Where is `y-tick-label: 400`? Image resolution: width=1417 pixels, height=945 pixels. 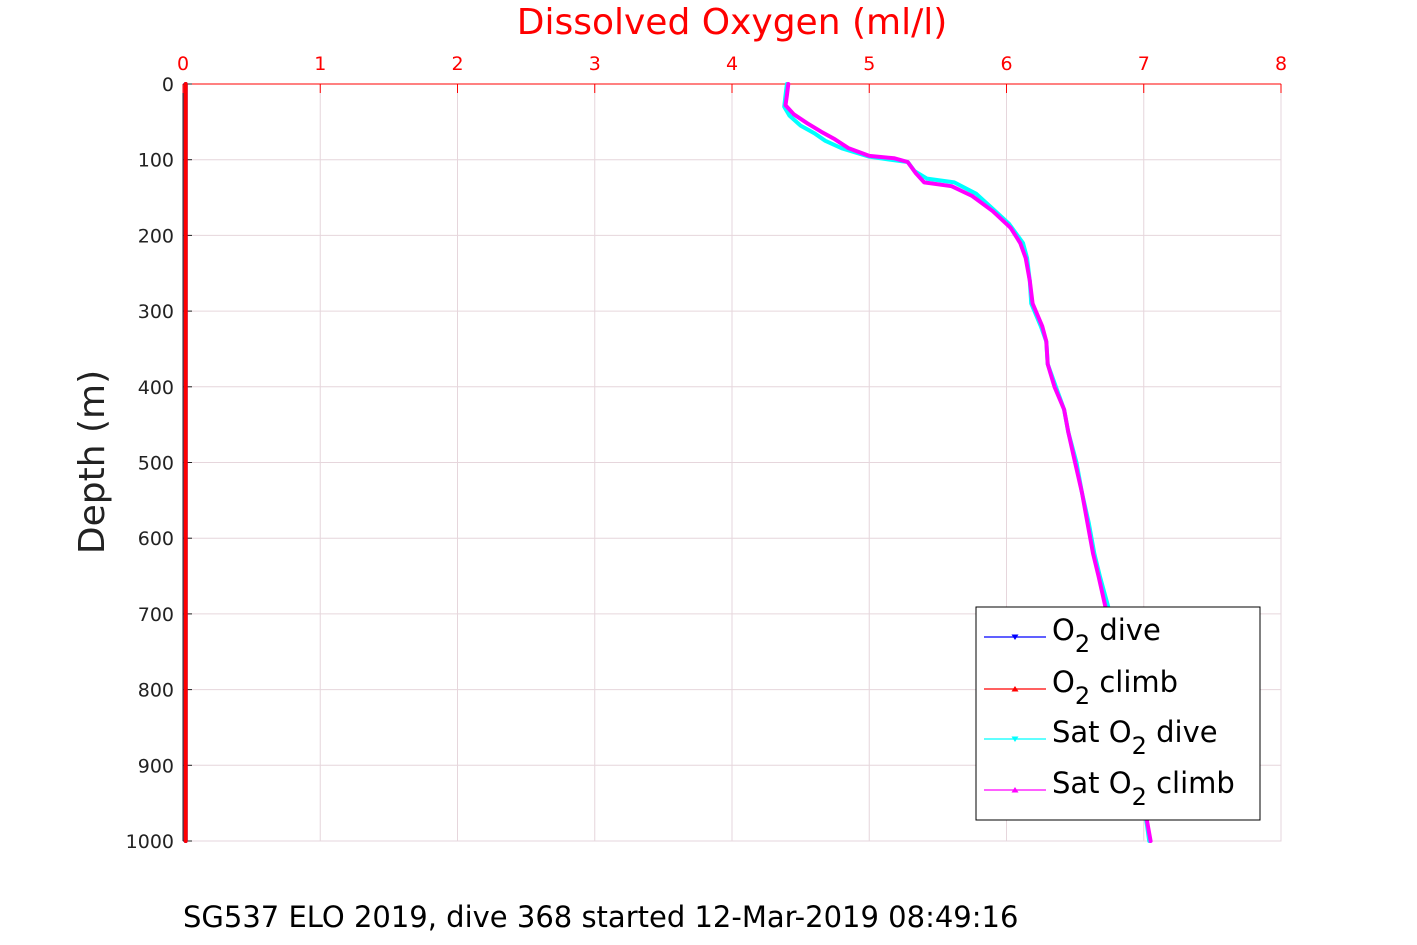 y-tick-label: 400 is located at coordinates (156, 388).